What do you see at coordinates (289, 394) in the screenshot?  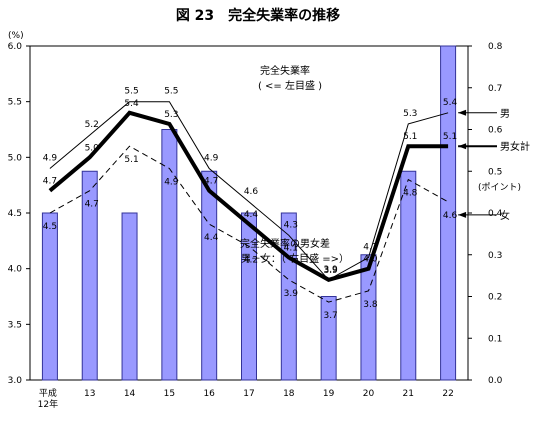 I see `x-tick-label: 18` at bounding box center [289, 394].